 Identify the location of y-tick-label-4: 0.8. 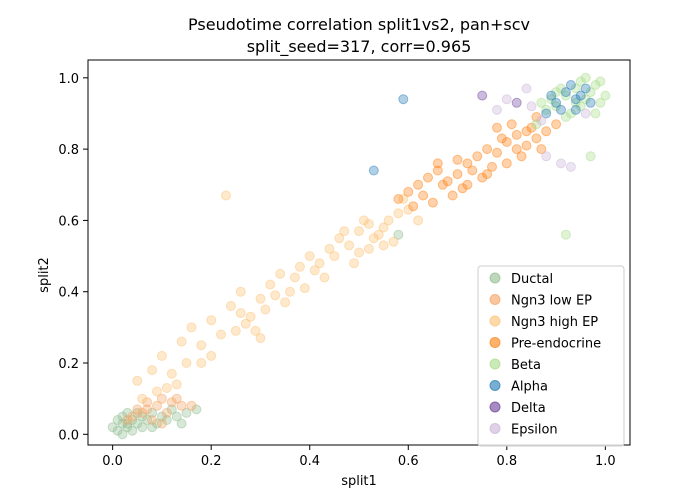
(68, 150).